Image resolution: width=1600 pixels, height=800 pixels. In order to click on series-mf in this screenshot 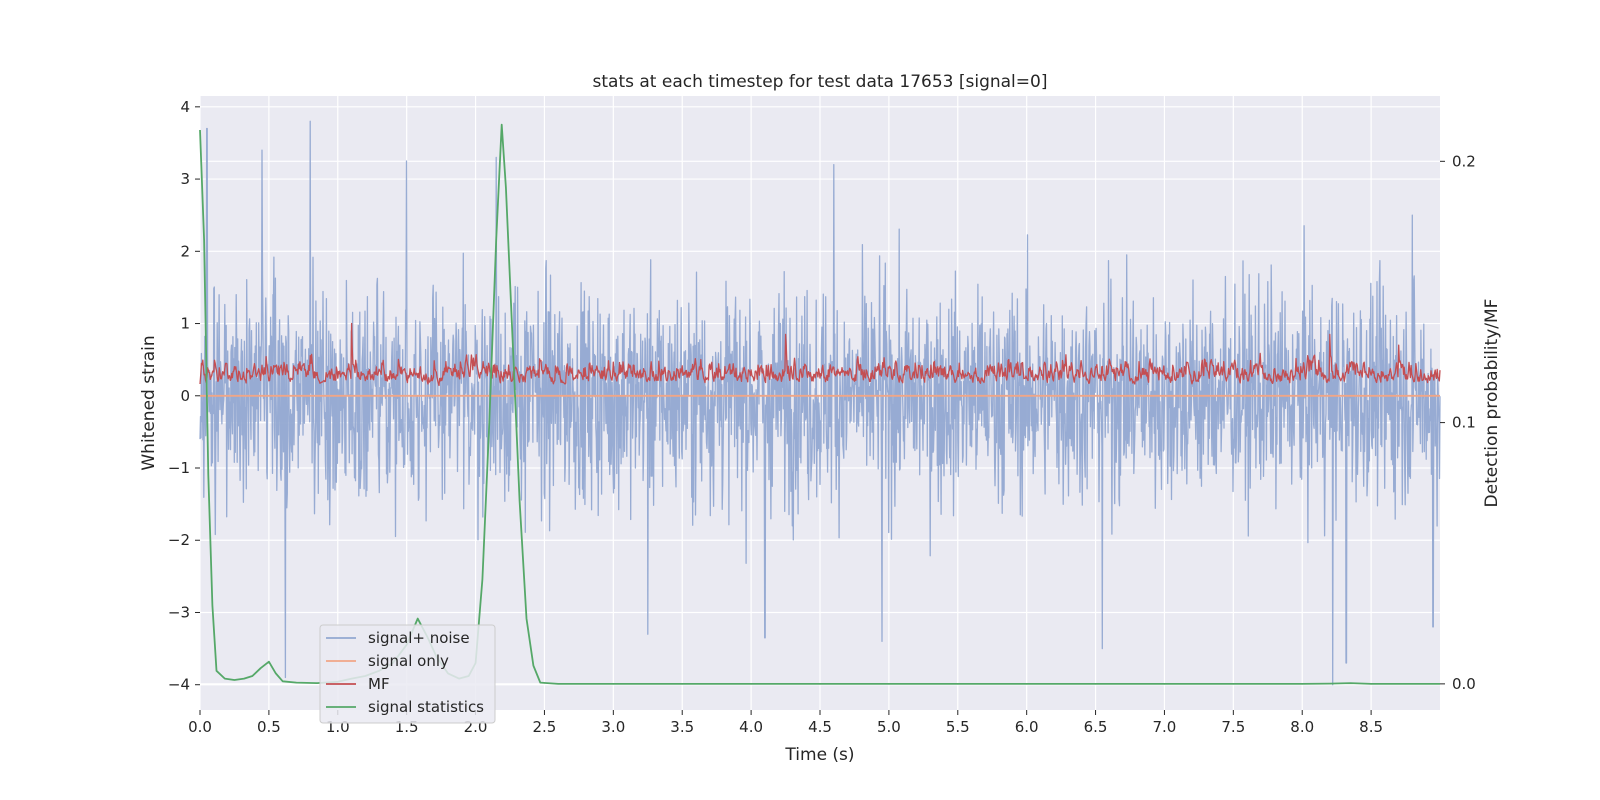, I will do `click(820, 354)`.